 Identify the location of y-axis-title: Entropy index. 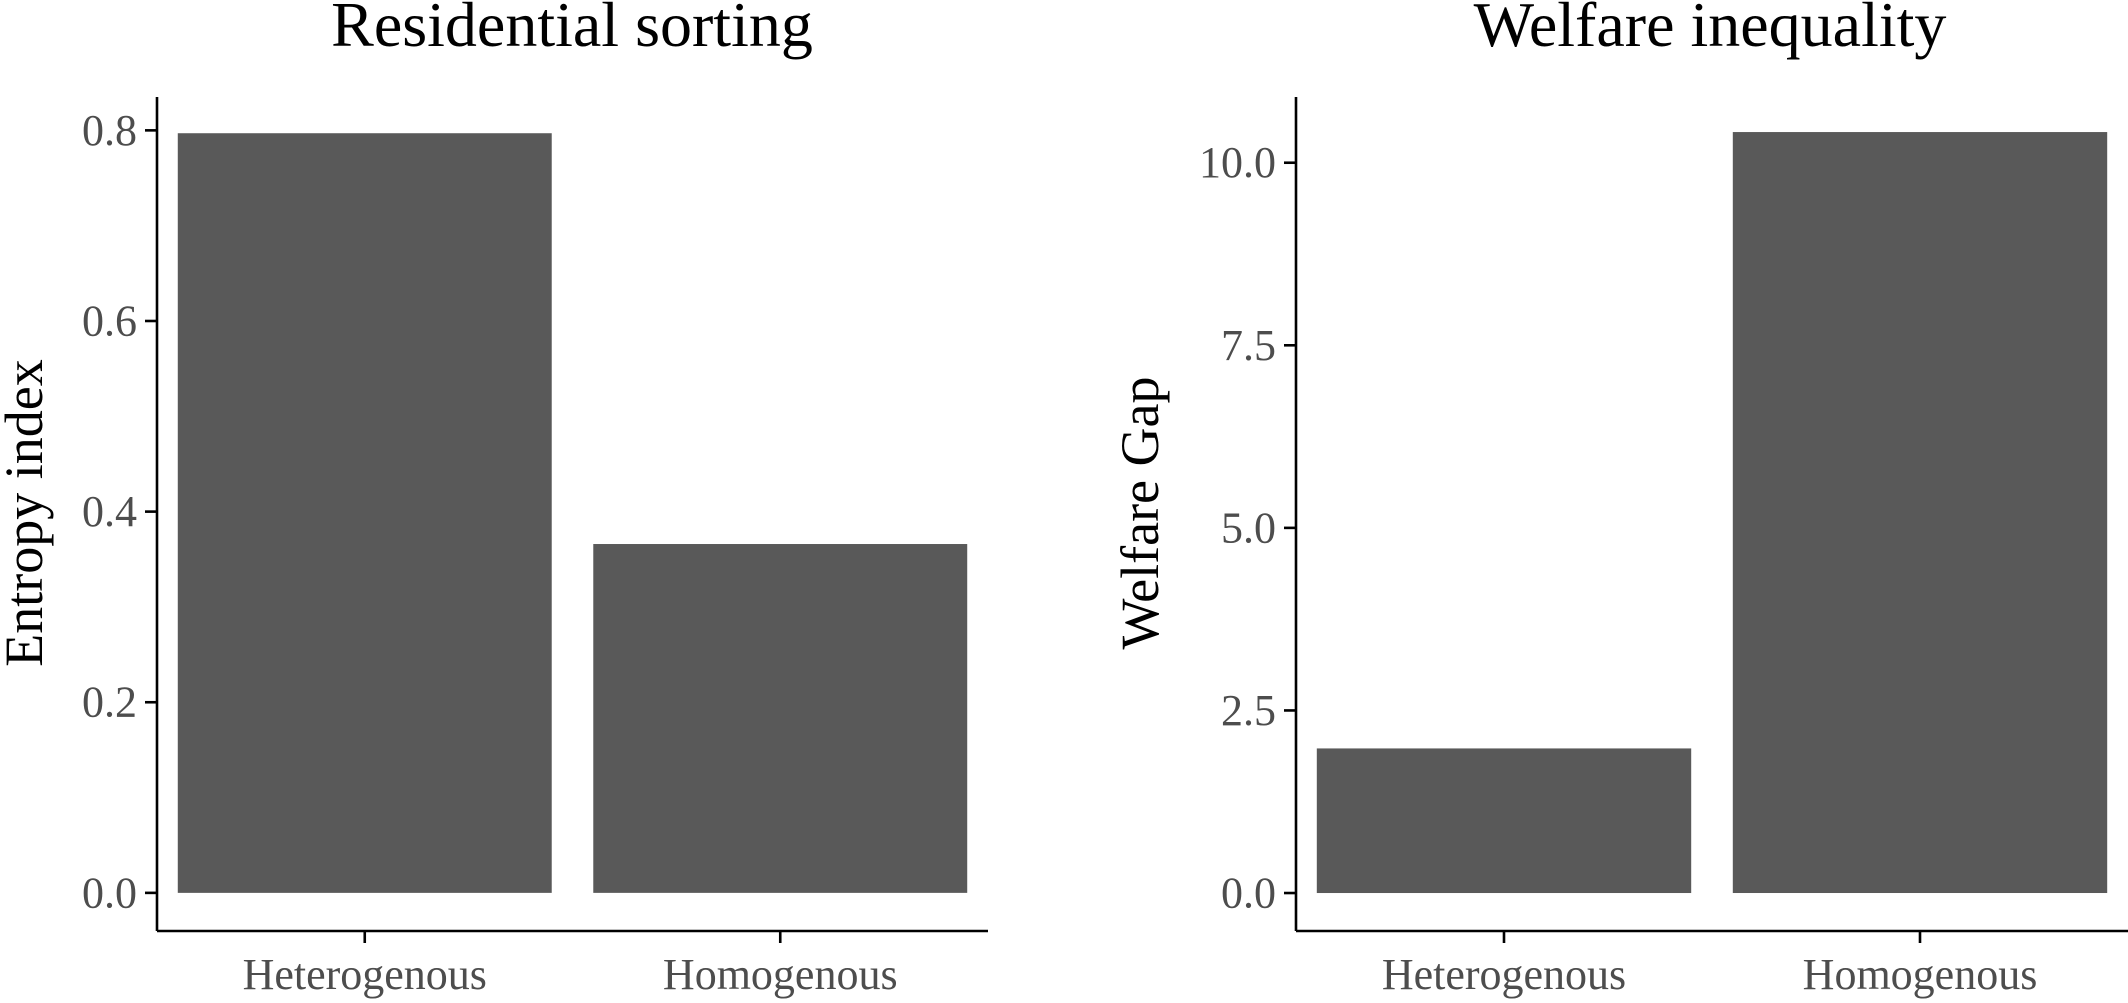
(27, 512).